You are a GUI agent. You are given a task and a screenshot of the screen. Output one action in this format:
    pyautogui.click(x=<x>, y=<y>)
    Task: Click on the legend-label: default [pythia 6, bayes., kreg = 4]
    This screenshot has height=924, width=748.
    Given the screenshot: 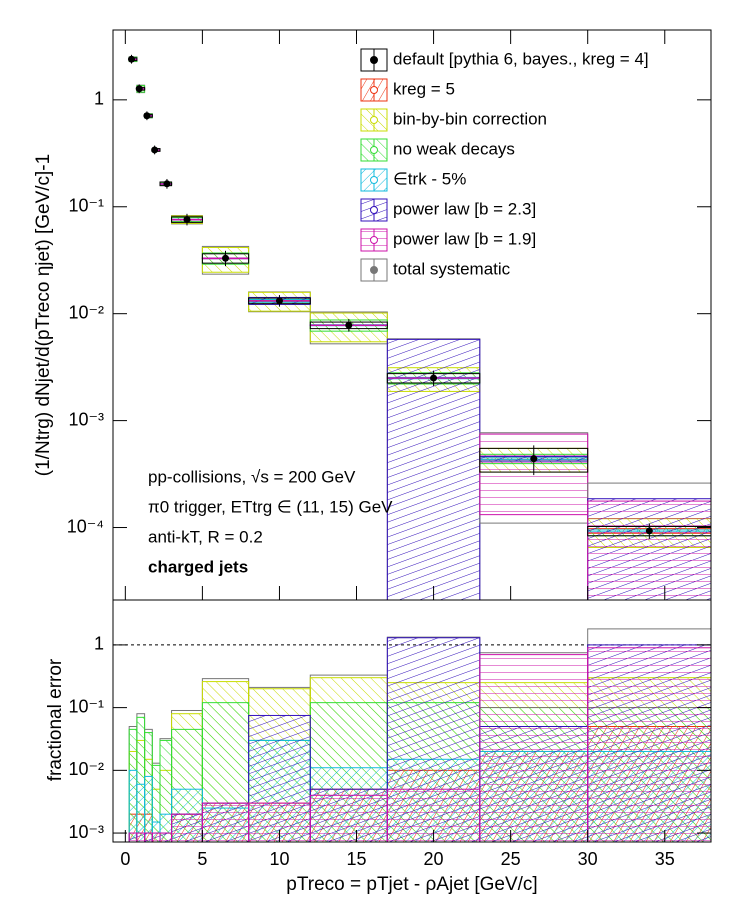 What is the action you would take?
    pyautogui.click(x=521, y=58)
    